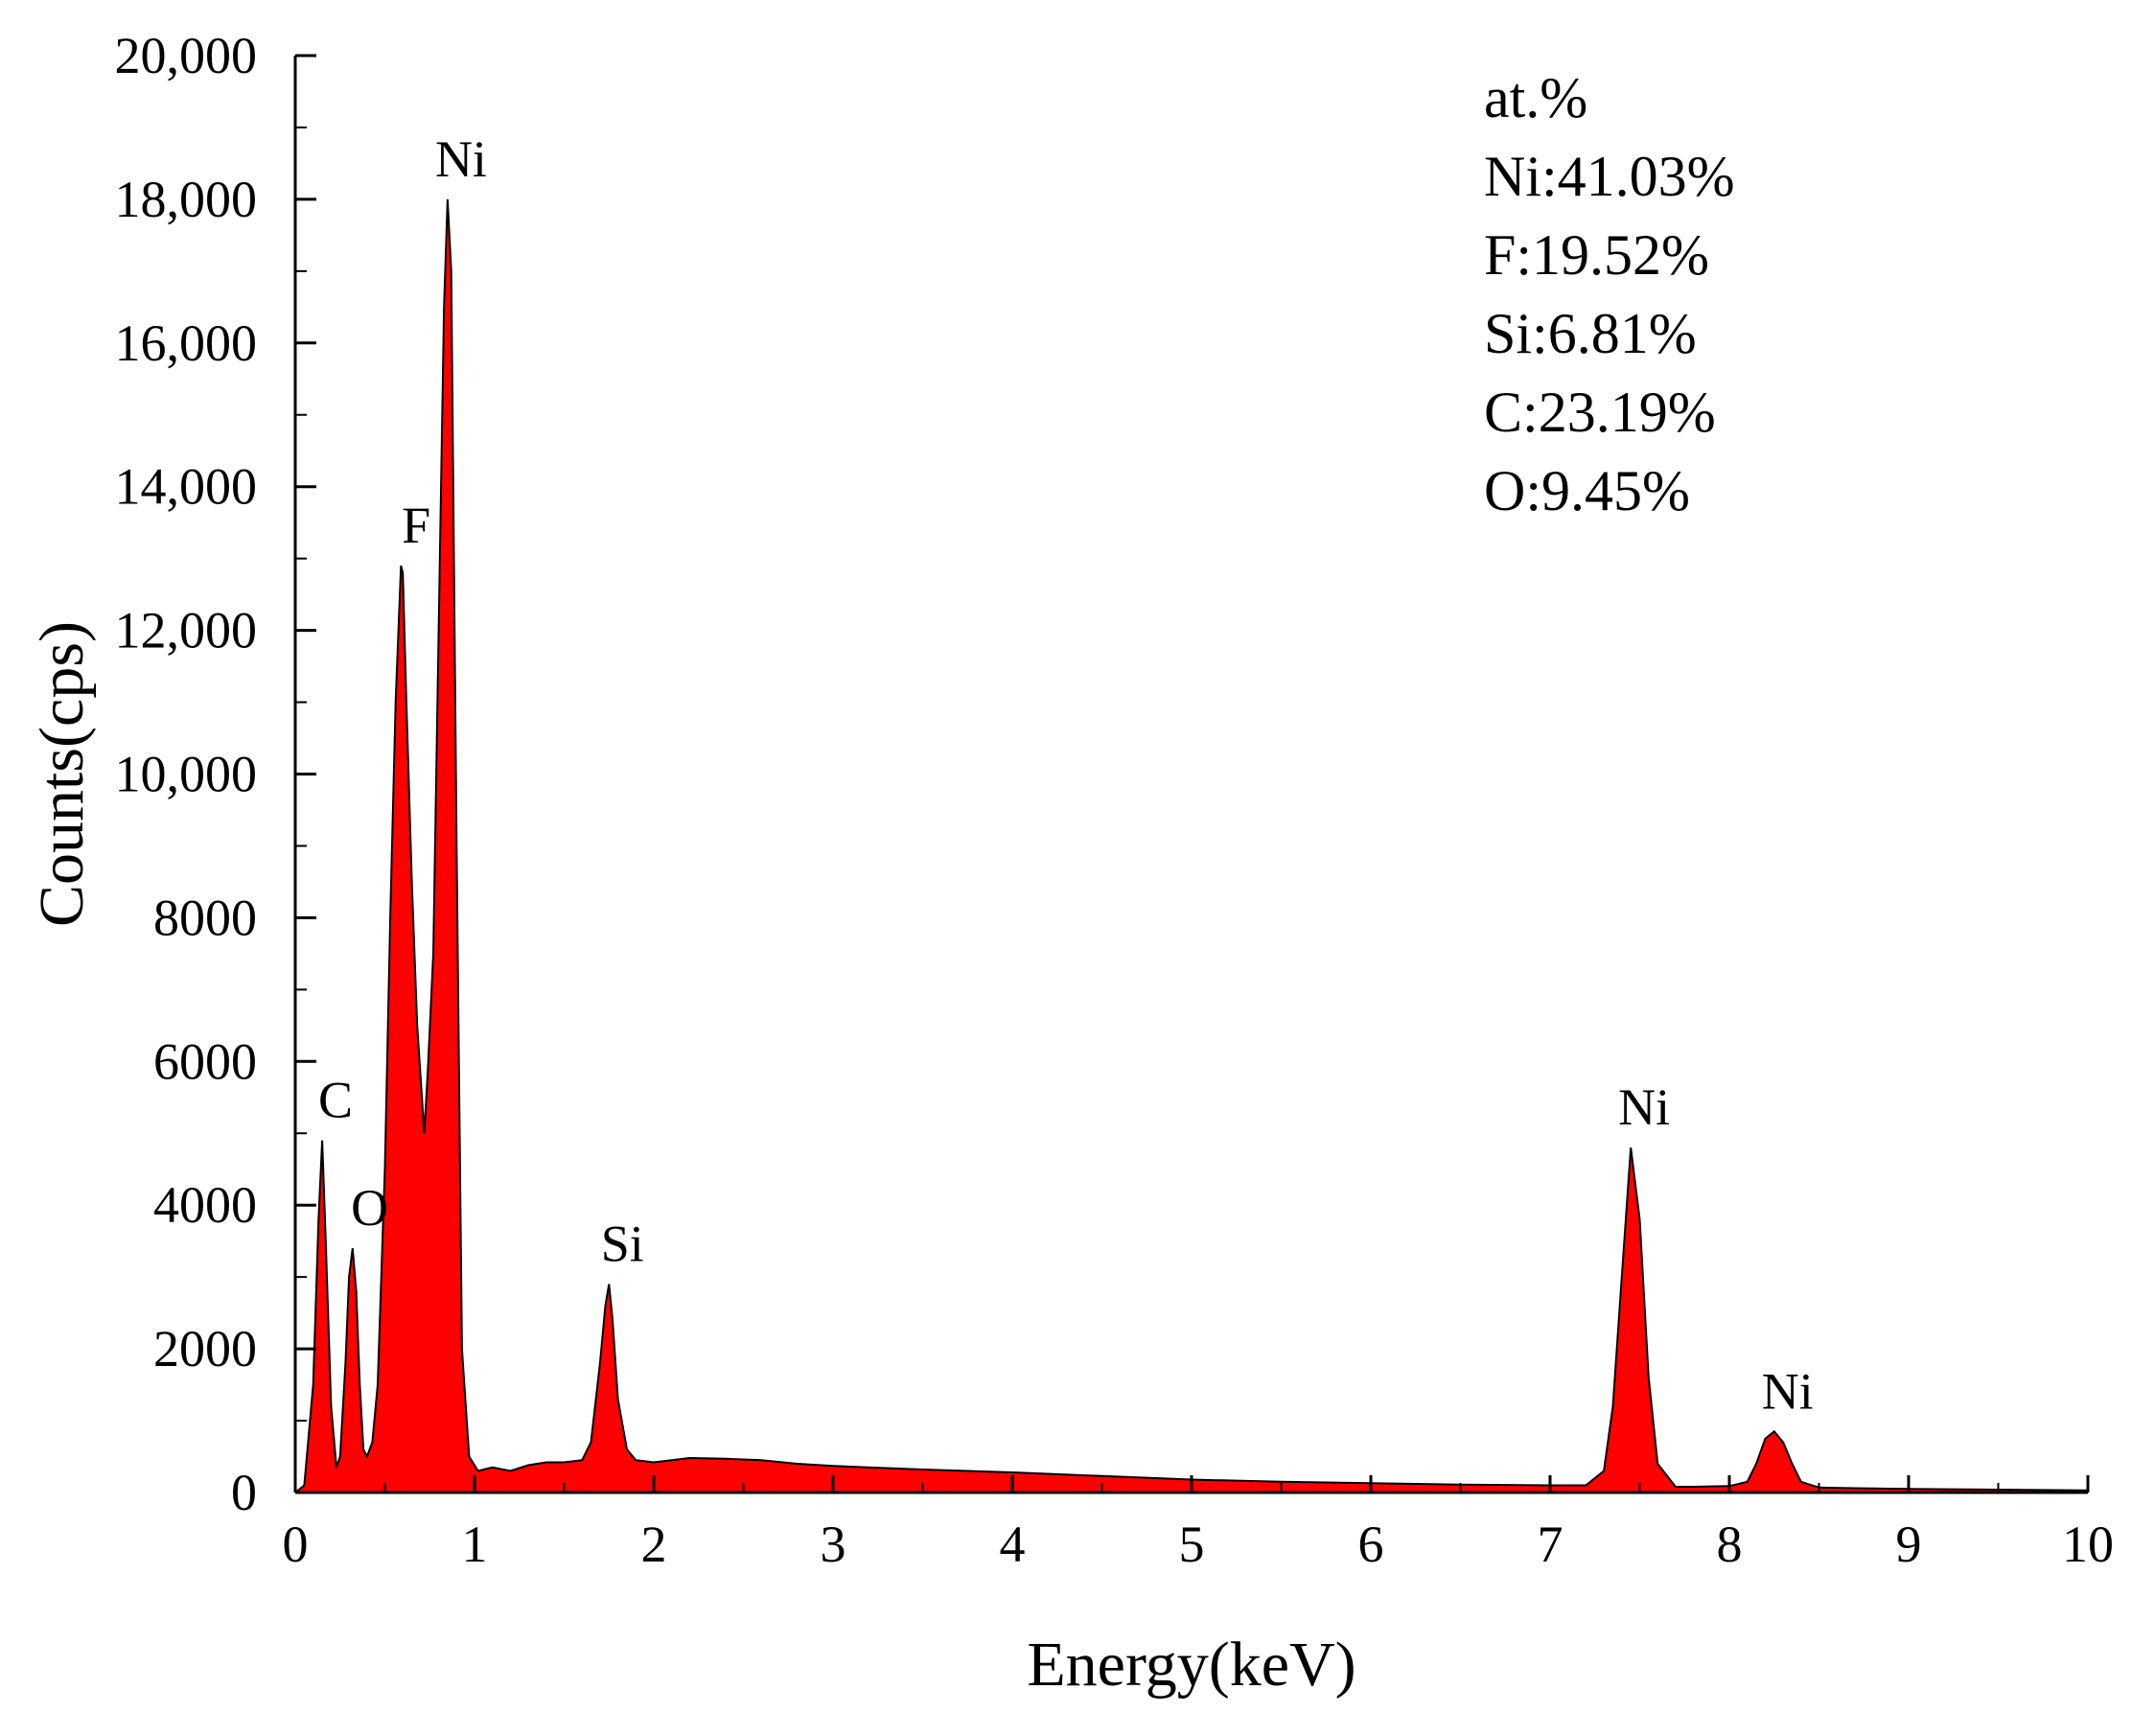  Describe the element at coordinates (475, 1544) in the screenshot. I see `x-tick-label: 1` at that location.